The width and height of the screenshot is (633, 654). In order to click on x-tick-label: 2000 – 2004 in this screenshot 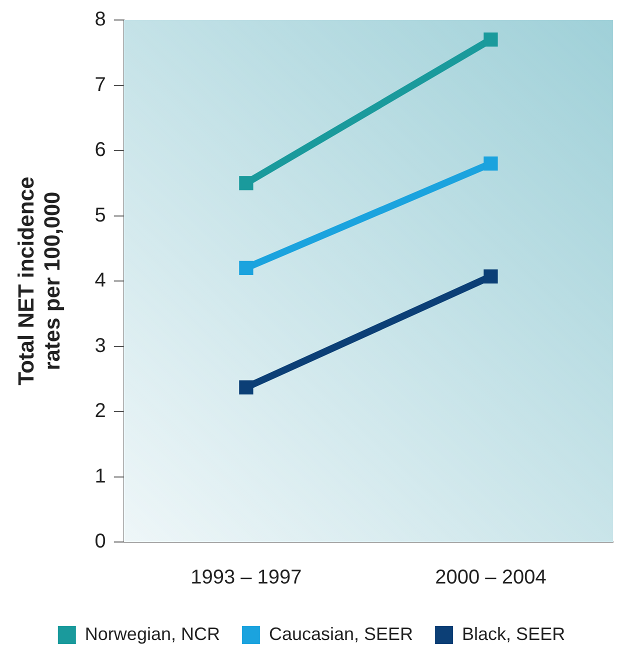, I will do `click(490, 577)`.